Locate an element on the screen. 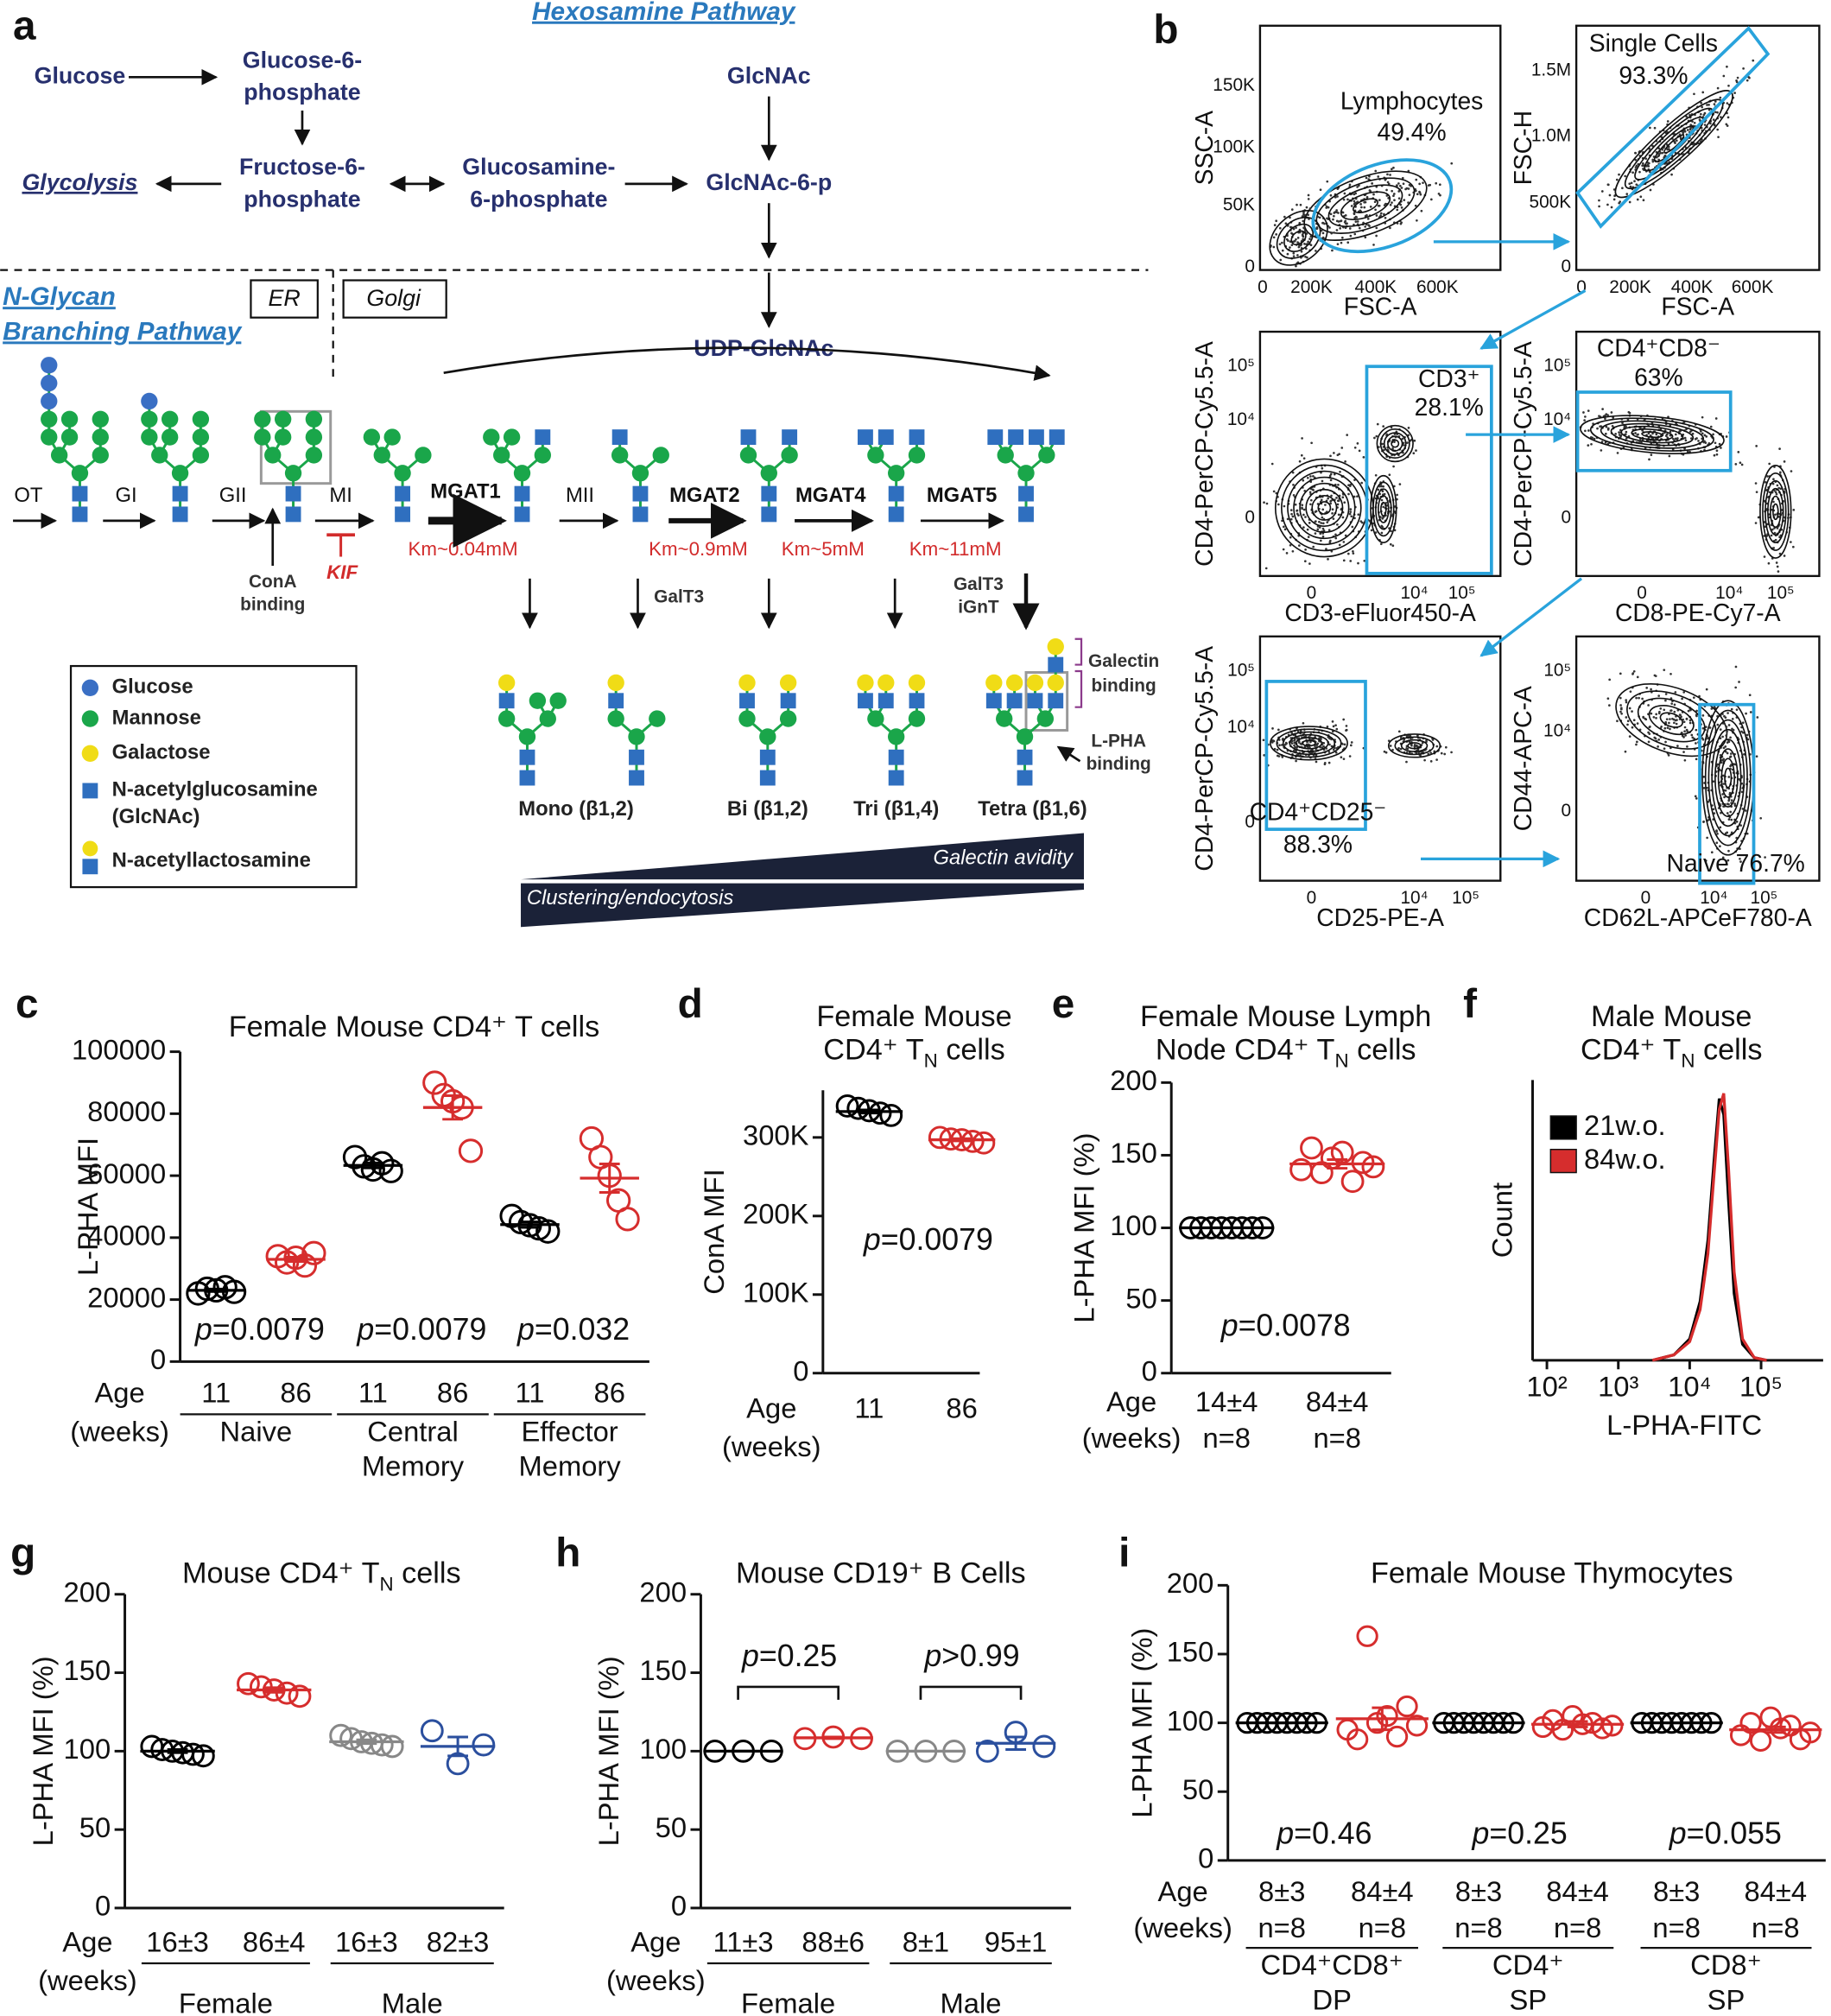  label: N-acetyllactosamine is located at coordinates (211, 861).